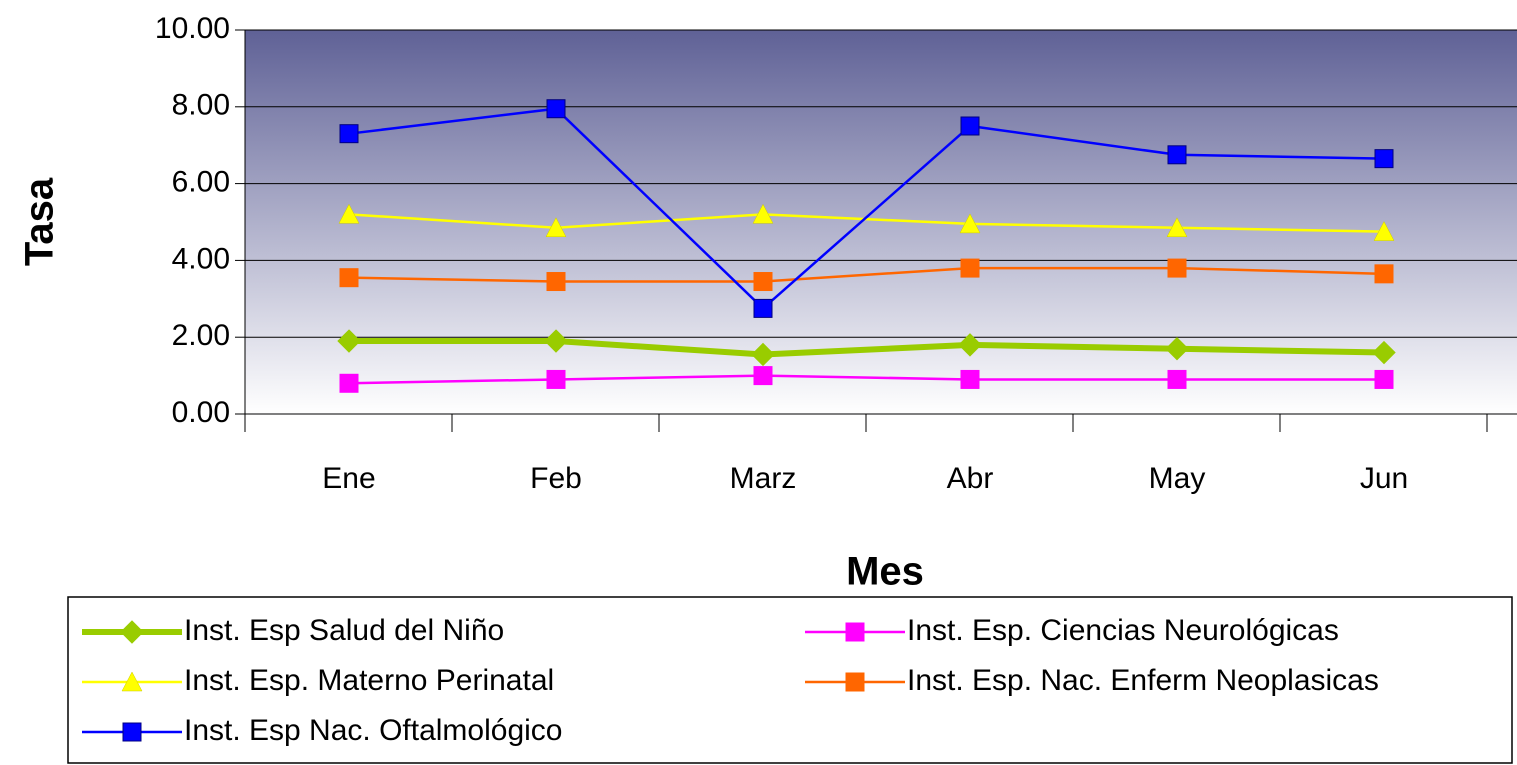 This screenshot has width=1517, height=765. What do you see at coordinates (192, 28) in the screenshot?
I see `y-tick-label: 10.00` at bounding box center [192, 28].